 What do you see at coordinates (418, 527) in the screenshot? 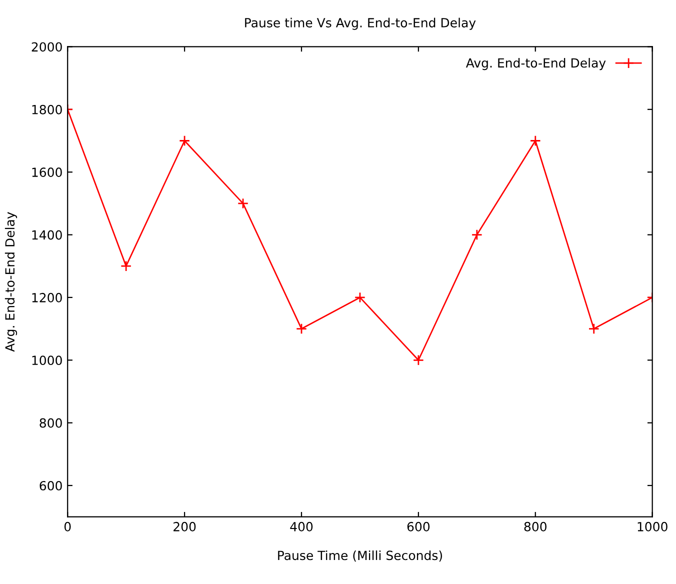
I see `x-tick-label: 600` at bounding box center [418, 527].